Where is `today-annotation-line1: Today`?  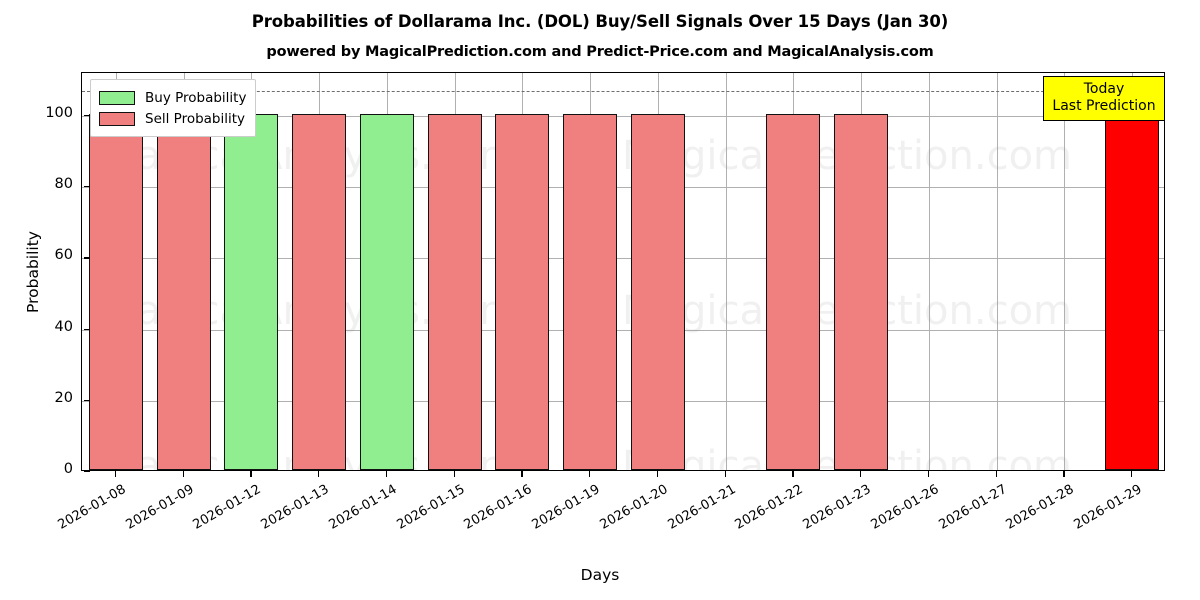 today-annotation-line1: Today is located at coordinates (1104, 89).